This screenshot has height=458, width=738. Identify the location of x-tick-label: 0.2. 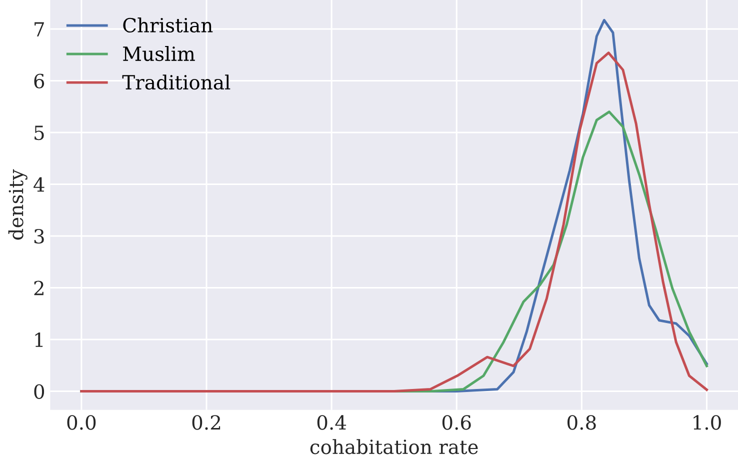
(206, 422).